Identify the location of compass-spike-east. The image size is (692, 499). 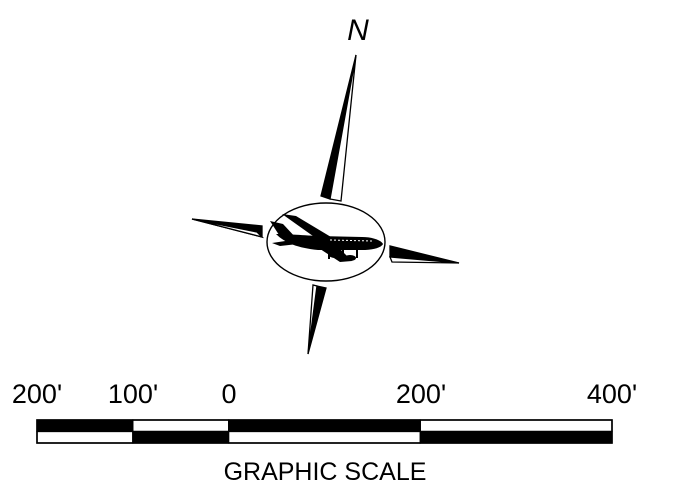
(424, 254).